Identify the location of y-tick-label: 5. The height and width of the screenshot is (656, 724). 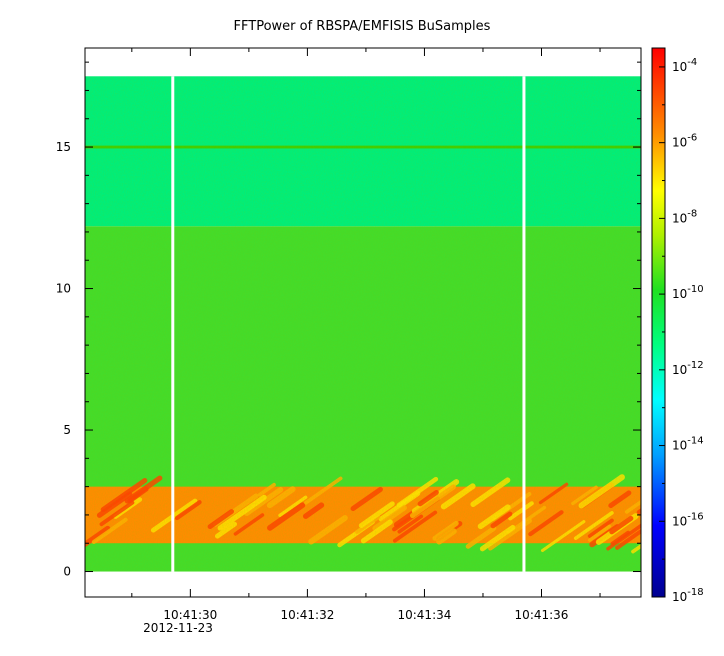
(67, 430).